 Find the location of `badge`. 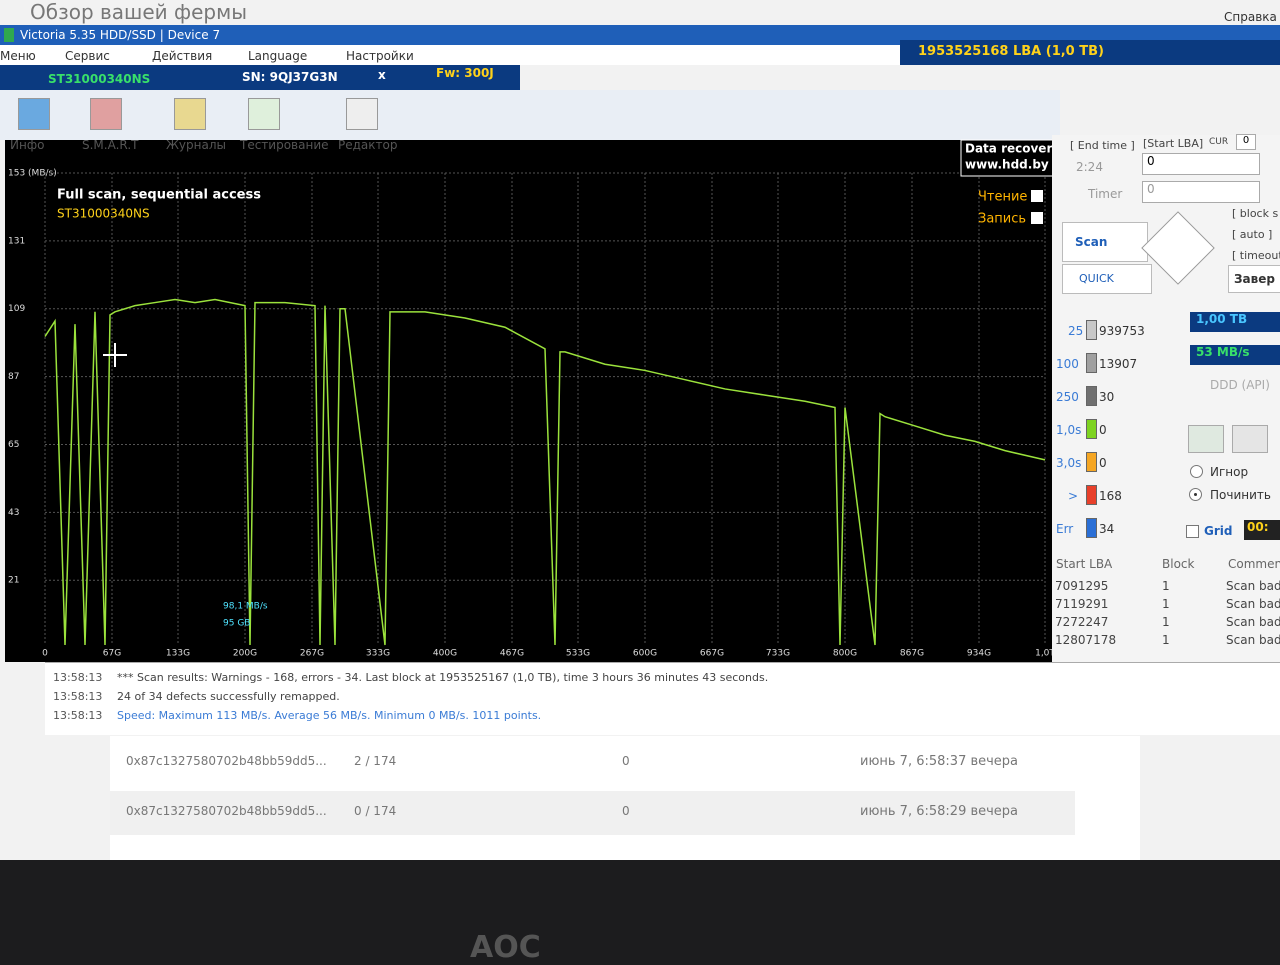

badge is located at coordinates (1008, 158).